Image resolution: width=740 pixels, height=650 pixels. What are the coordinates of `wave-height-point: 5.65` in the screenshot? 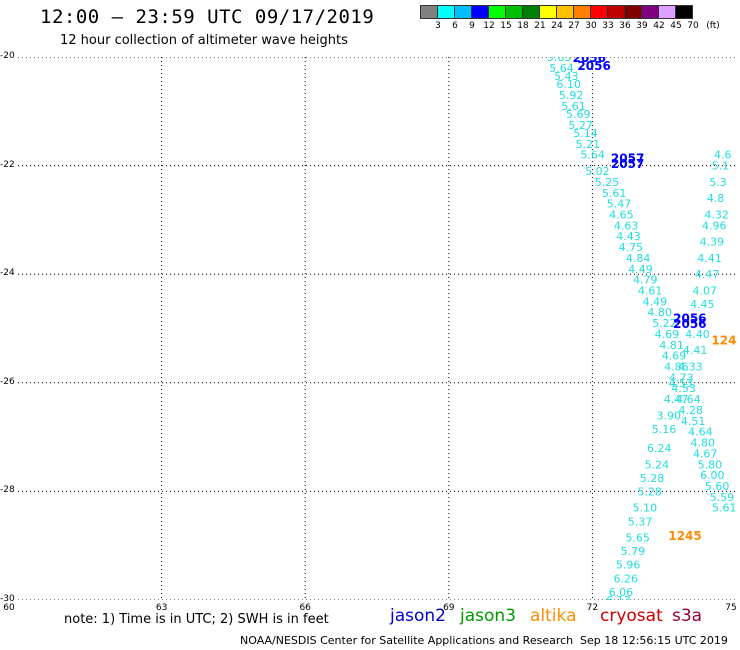 It's located at (637, 538).